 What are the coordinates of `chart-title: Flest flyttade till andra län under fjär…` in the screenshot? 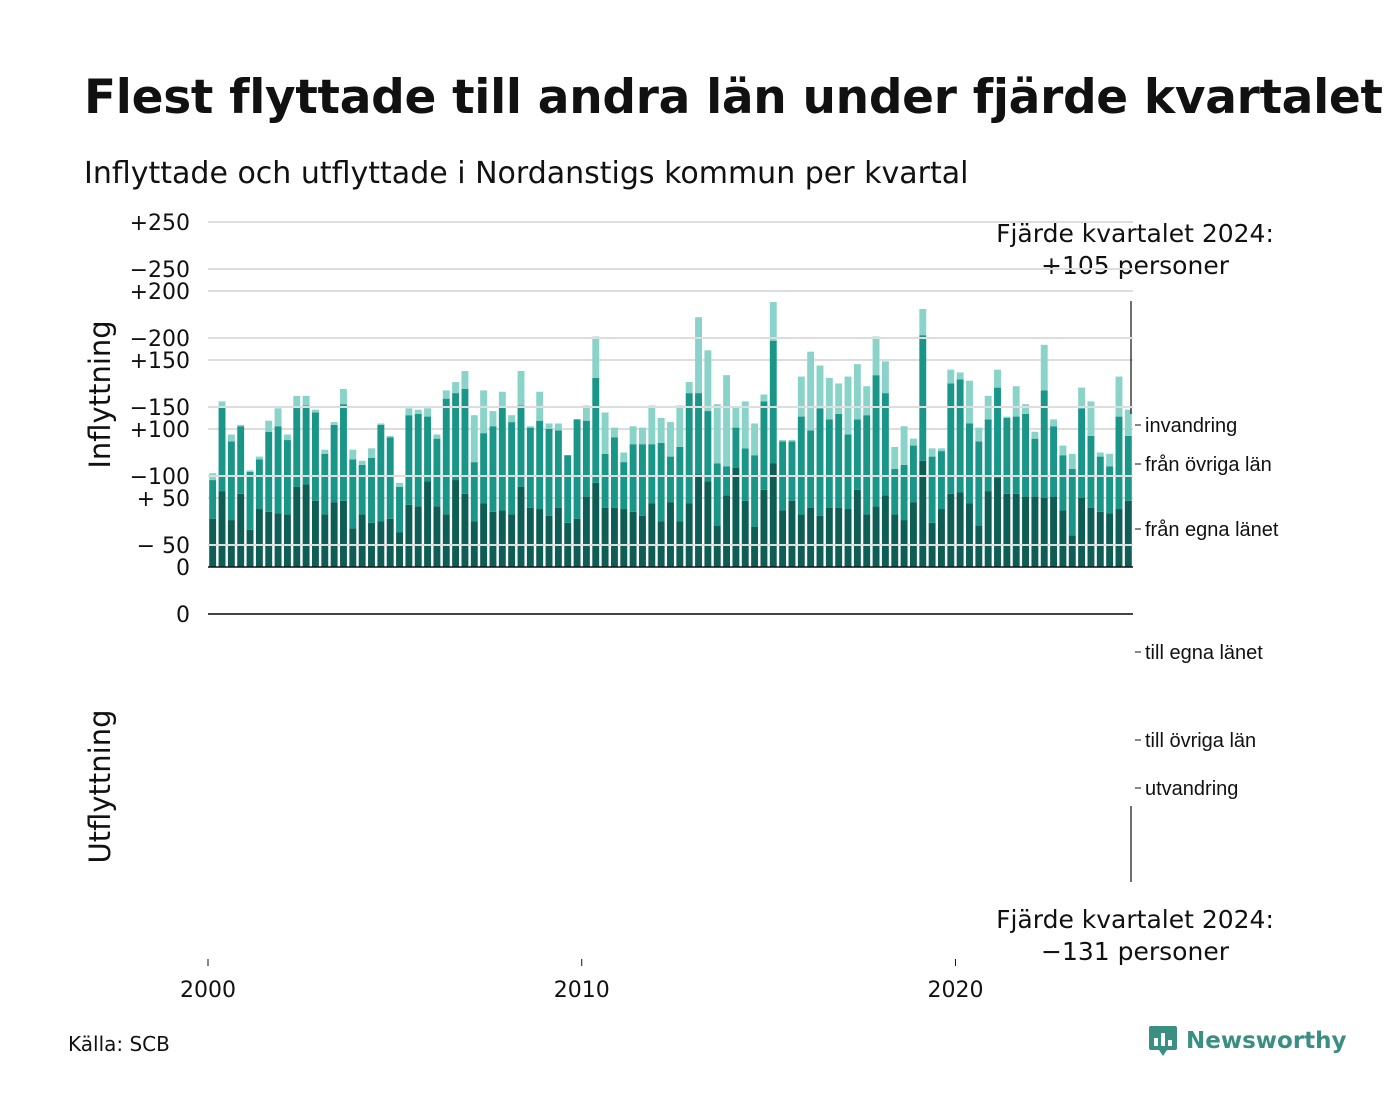 It's located at (733, 97).